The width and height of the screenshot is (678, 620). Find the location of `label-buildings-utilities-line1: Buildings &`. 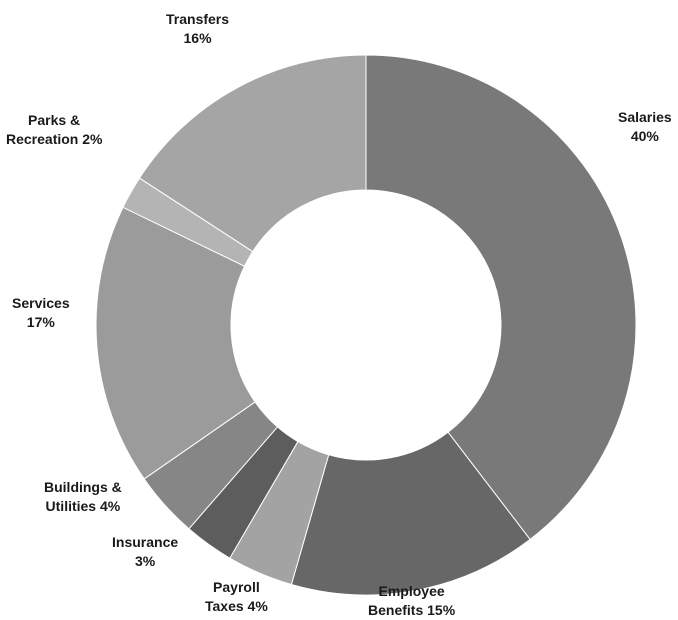

label-buildings-utilities-line1: Buildings & is located at coordinates (83, 487).